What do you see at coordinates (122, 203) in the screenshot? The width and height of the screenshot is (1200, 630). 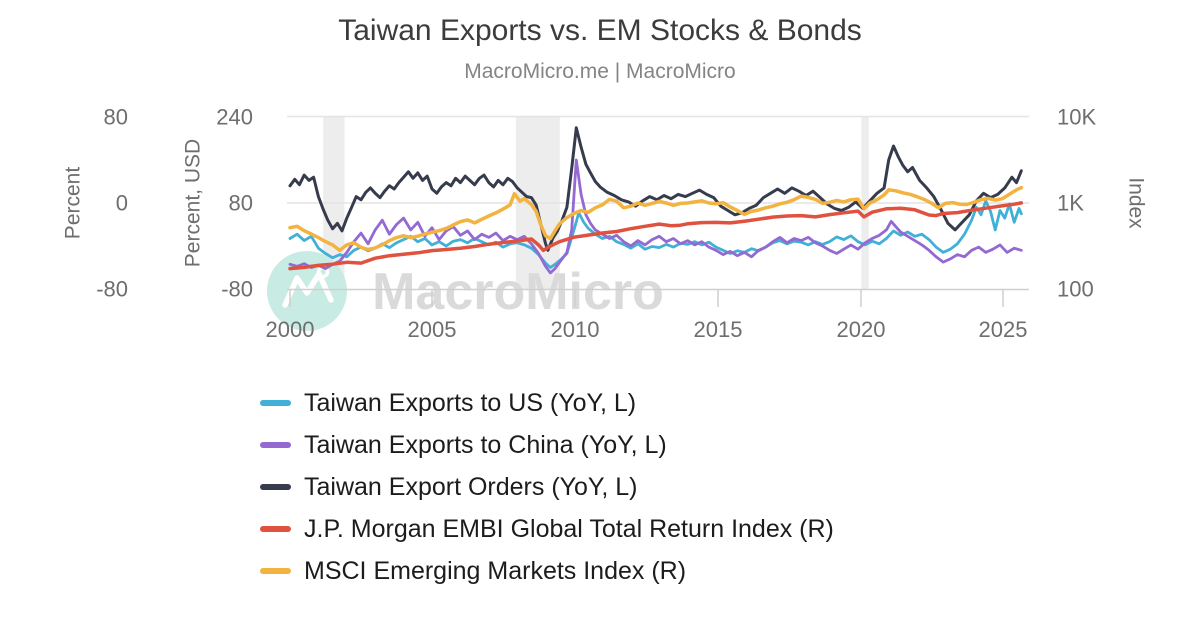 I see `left-axis1-tick-0: 0` at bounding box center [122, 203].